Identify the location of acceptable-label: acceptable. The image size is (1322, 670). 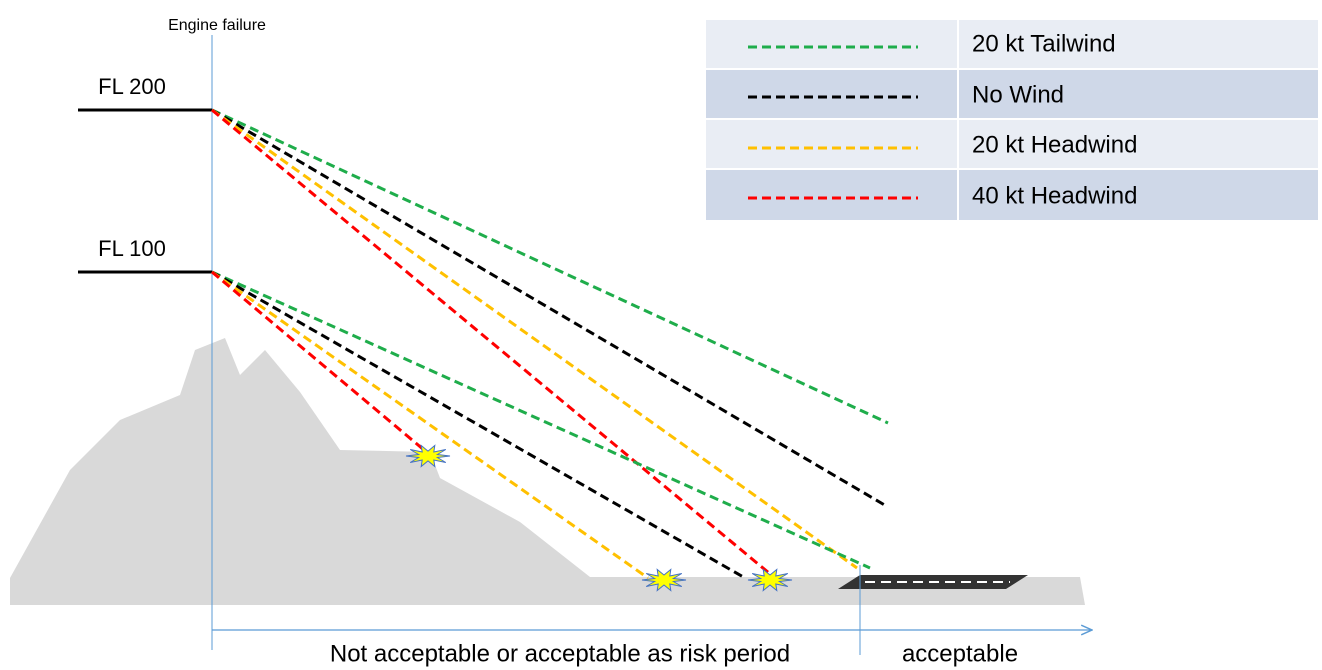
(960, 653).